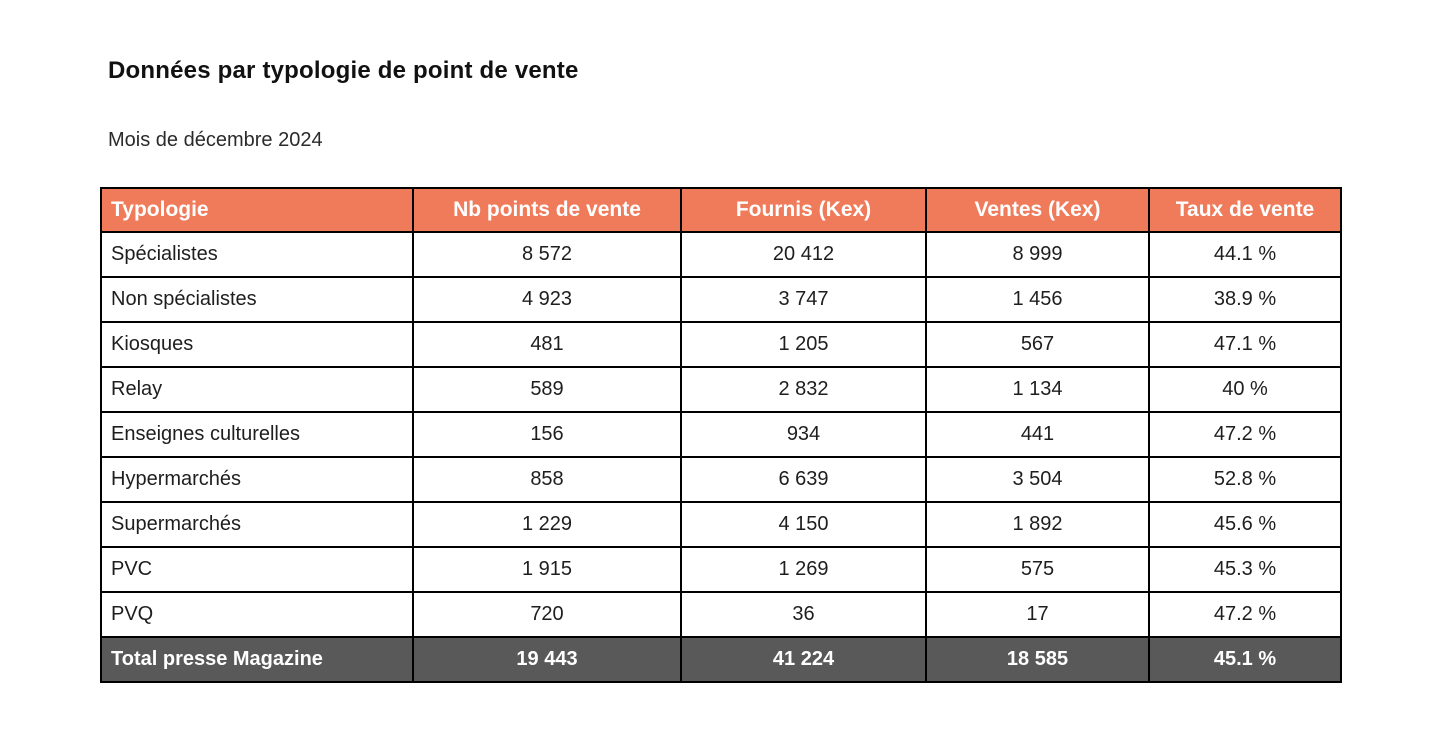 The image size is (1442, 747). What do you see at coordinates (1245, 570) in the screenshot?
I see `value-cell: 45.3 %` at bounding box center [1245, 570].